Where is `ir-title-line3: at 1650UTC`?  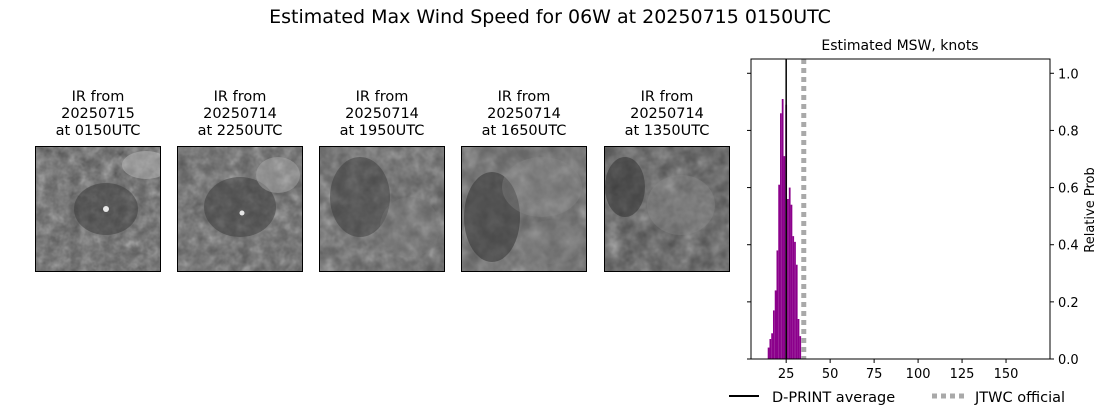
ir-title-line3: at 1650UTC is located at coordinates (524, 131).